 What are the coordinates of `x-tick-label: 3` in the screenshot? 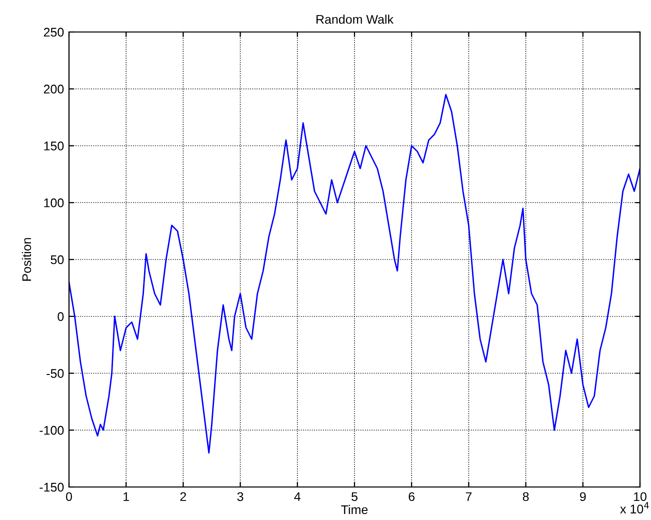 It's located at (240, 497).